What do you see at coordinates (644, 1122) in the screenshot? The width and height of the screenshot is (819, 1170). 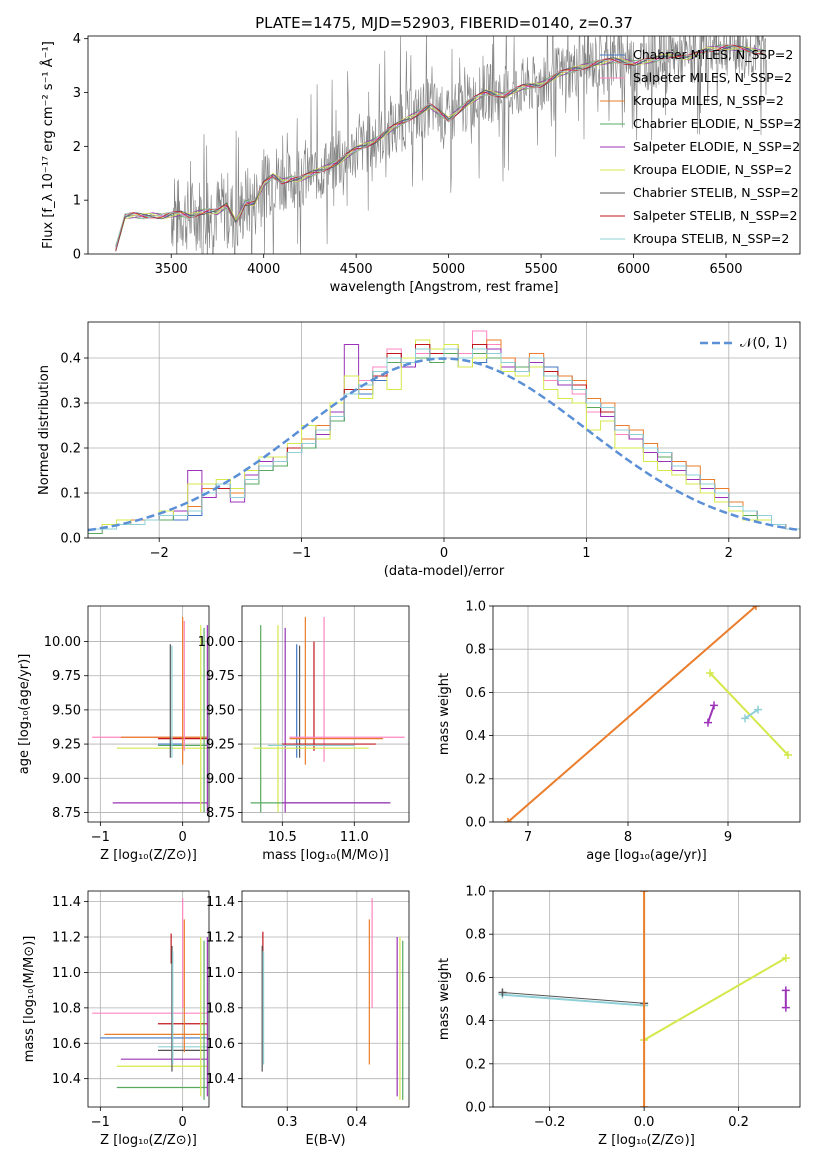 I see `x-tick-label: 0.0` at bounding box center [644, 1122].